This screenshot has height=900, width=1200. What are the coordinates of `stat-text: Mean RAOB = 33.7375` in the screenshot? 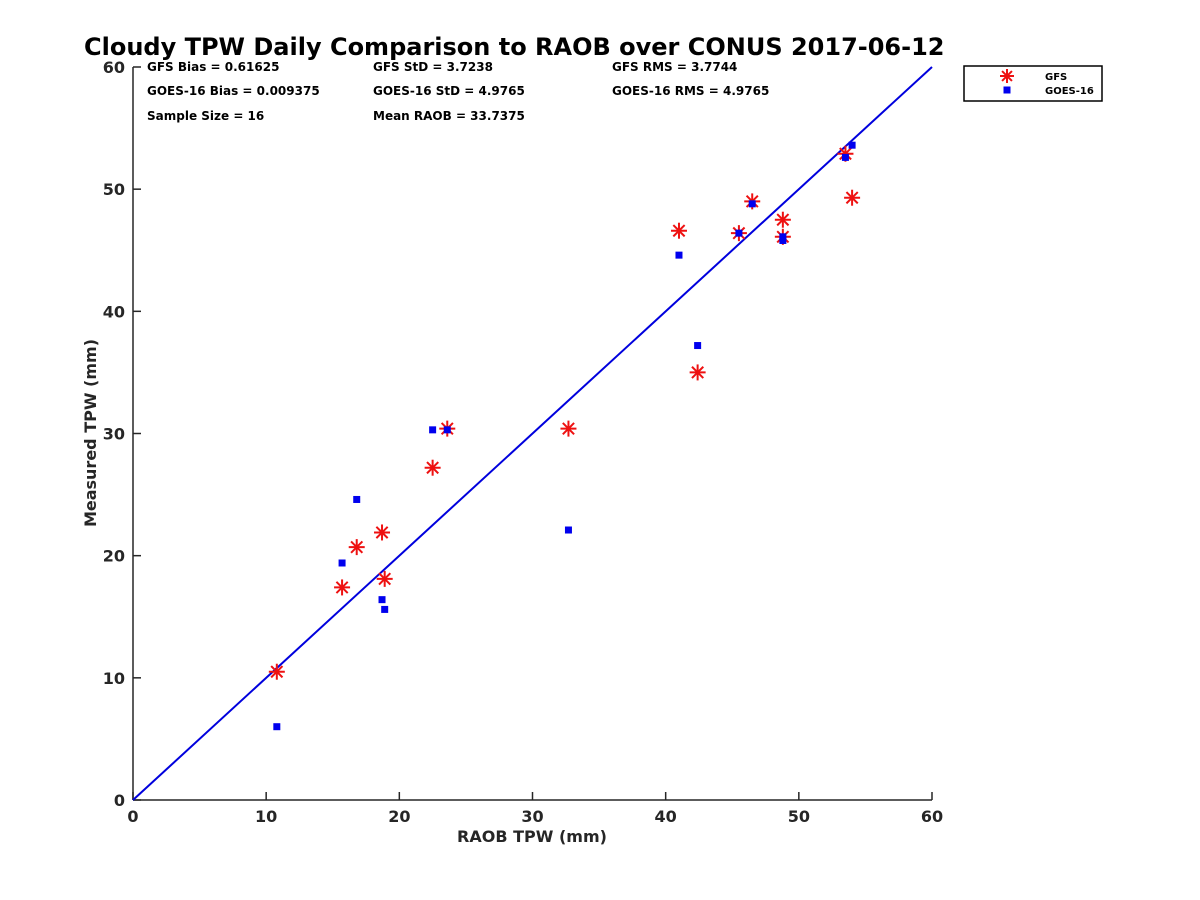 It's located at (449, 116).